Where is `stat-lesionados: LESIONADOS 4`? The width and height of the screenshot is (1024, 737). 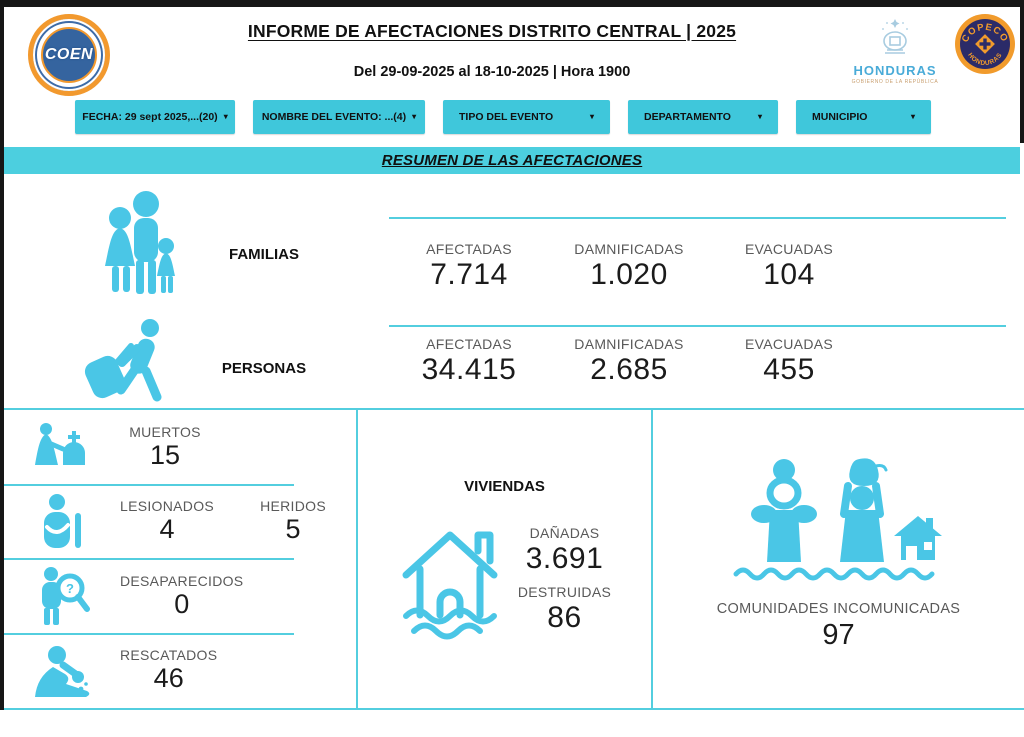 stat-lesionados: LESIONADOS 4 is located at coordinates (167, 521).